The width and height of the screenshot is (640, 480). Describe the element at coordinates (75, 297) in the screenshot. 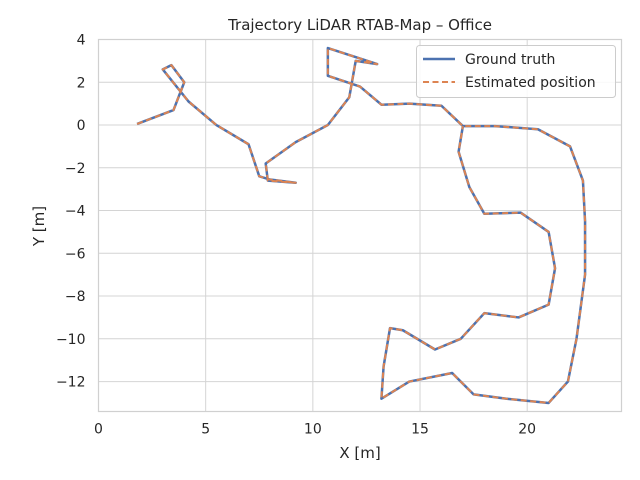

I see `y-tick-label: −8` at that location.